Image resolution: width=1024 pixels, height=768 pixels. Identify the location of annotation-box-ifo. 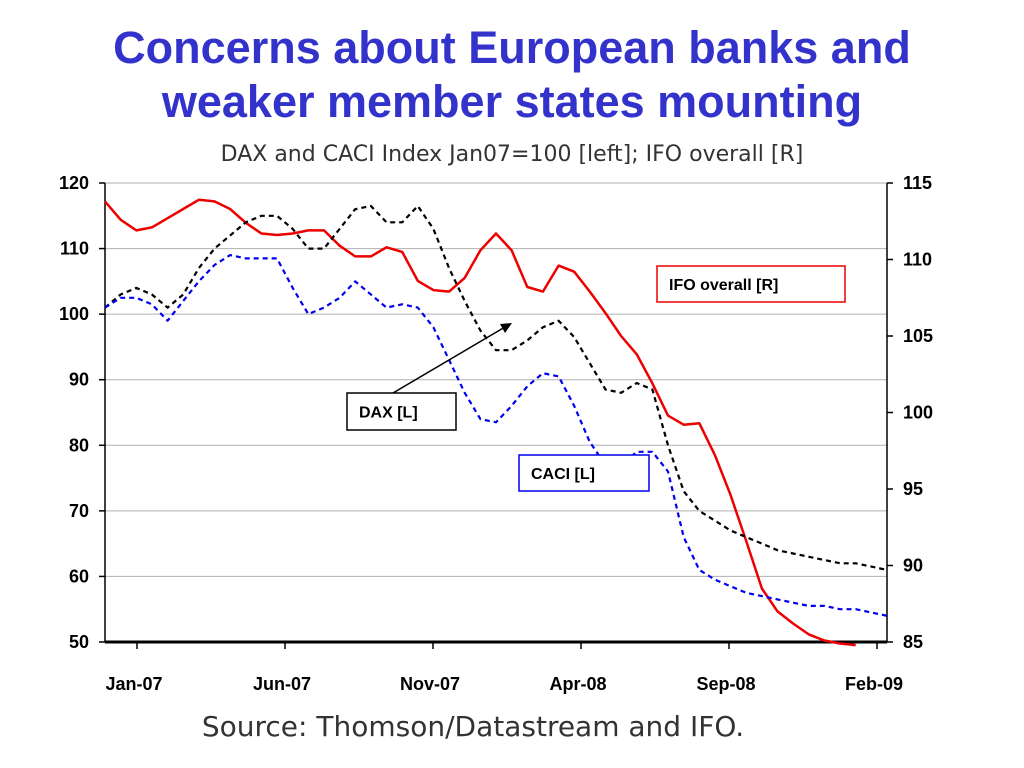
(751, 284).